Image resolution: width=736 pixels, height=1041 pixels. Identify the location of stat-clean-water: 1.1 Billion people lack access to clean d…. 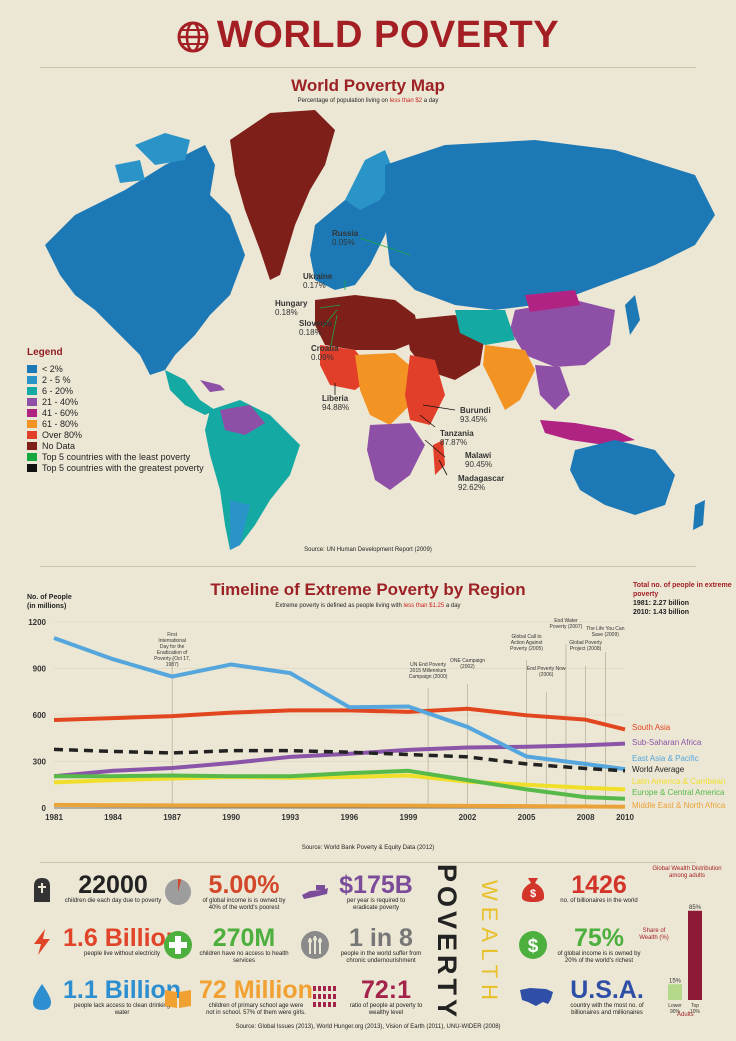
(104, 997).